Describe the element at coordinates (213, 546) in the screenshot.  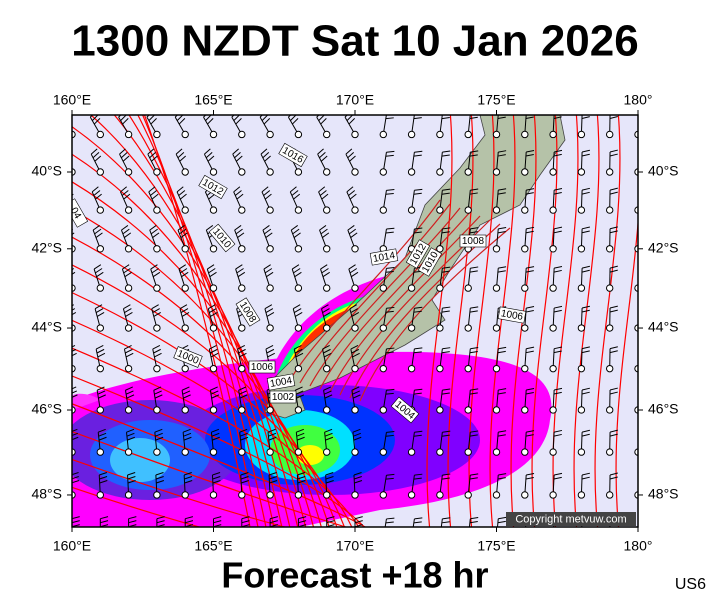
I see `lon-label-bottom: 165°E` at that location.